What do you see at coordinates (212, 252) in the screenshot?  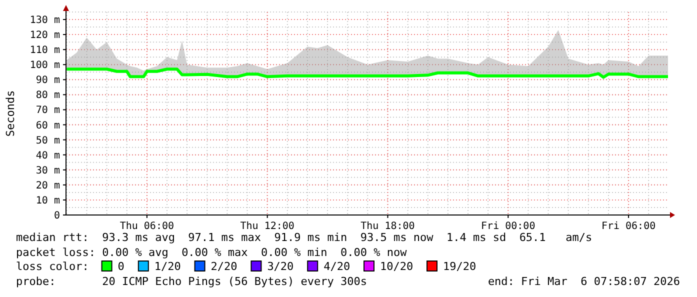 I see `text: packet loss: 0.00 % avg 0.00 % max 0.00 % min 0.00 % now` at bounding box center [212, 252].